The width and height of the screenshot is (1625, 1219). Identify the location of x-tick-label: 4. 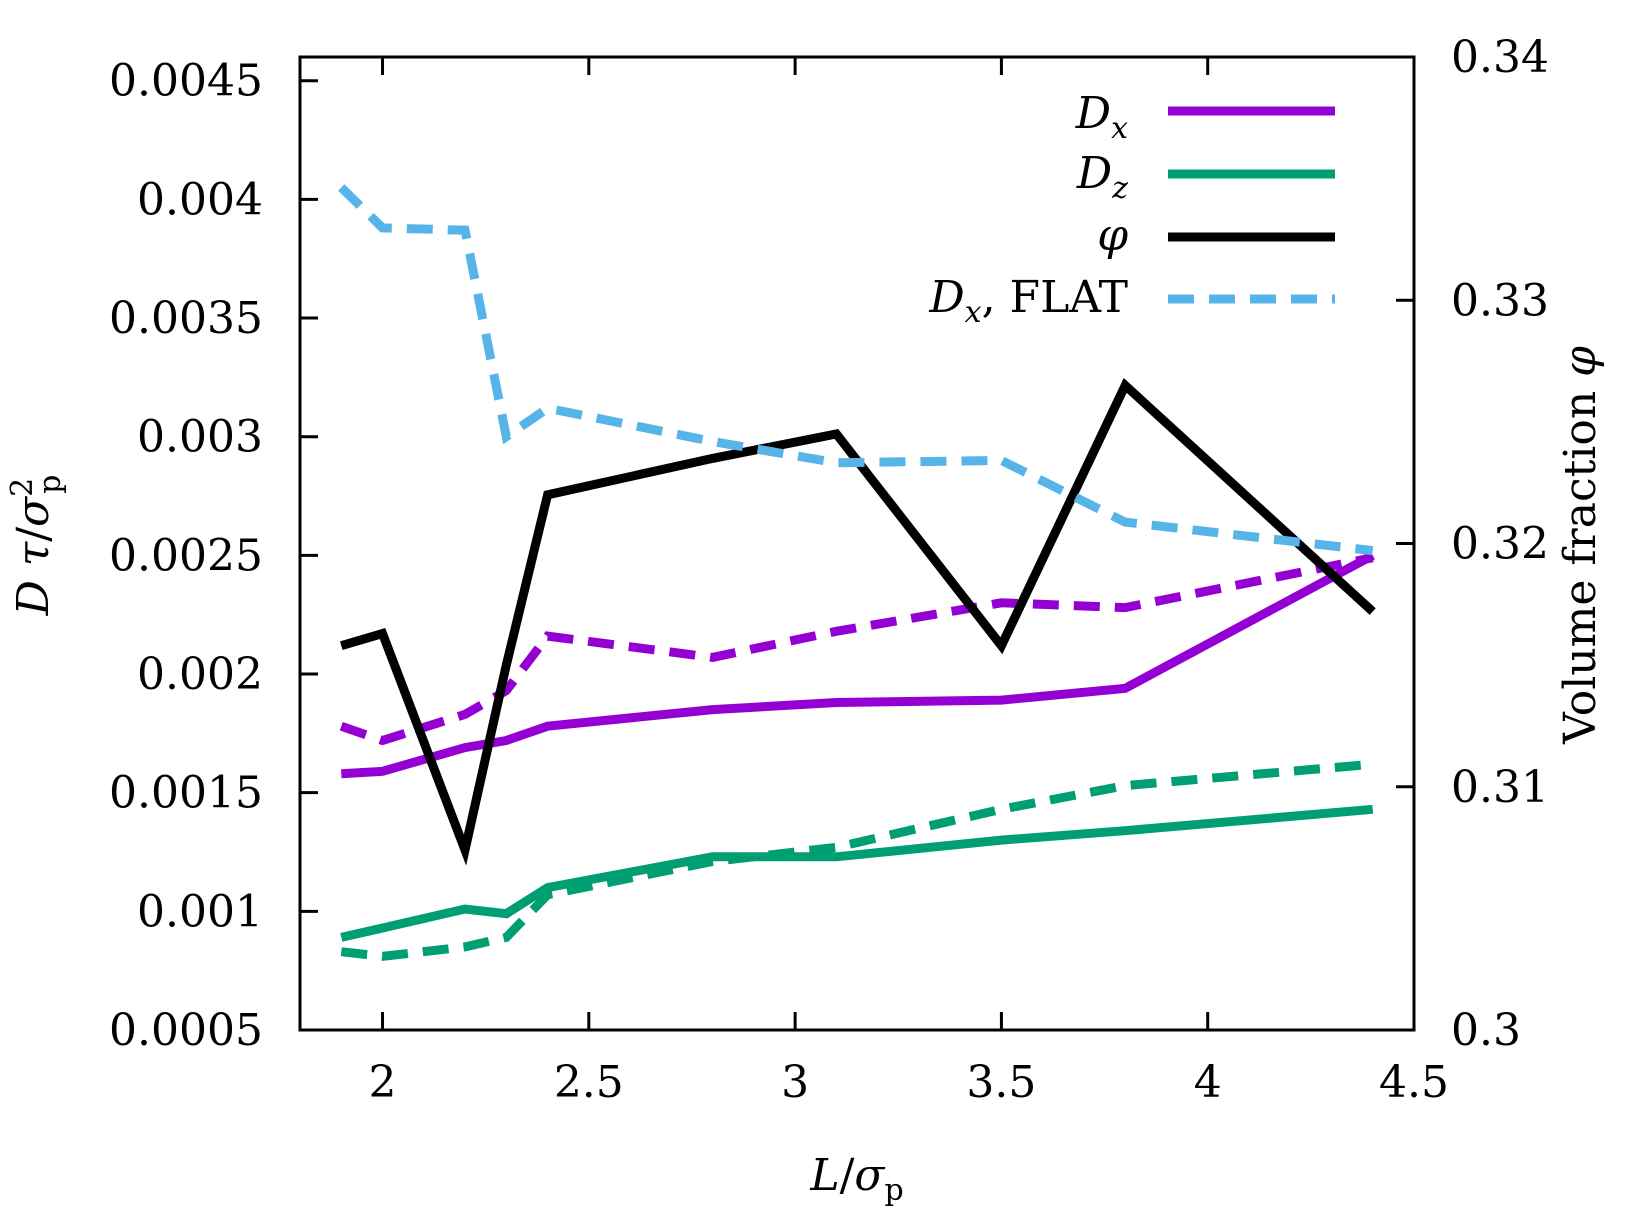
(1208, 1082).